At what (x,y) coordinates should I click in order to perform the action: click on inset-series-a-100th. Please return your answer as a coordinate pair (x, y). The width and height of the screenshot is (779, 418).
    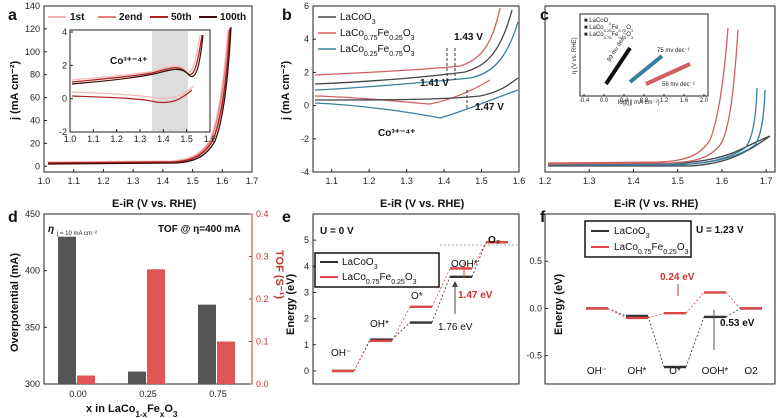
    Looking at the image, I should click on (137, 59).